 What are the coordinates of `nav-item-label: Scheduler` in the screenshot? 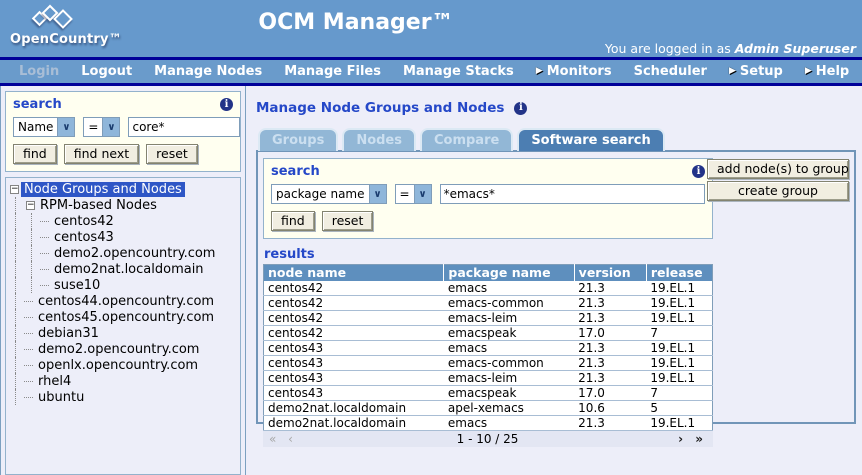 It's located at (670, 71).